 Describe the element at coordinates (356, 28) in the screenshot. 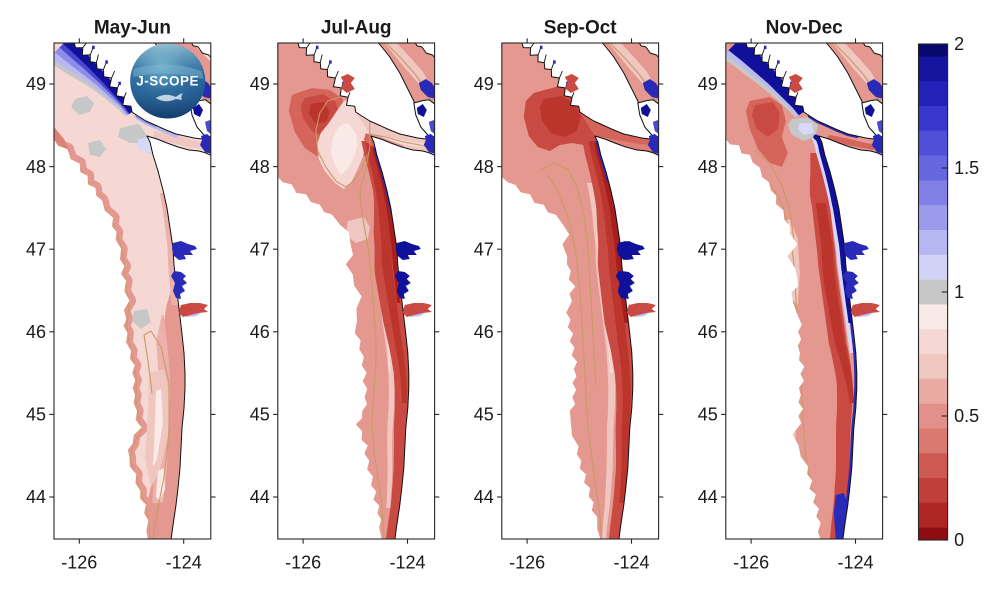

I see `svg-text: Jul-Aug` at that location.